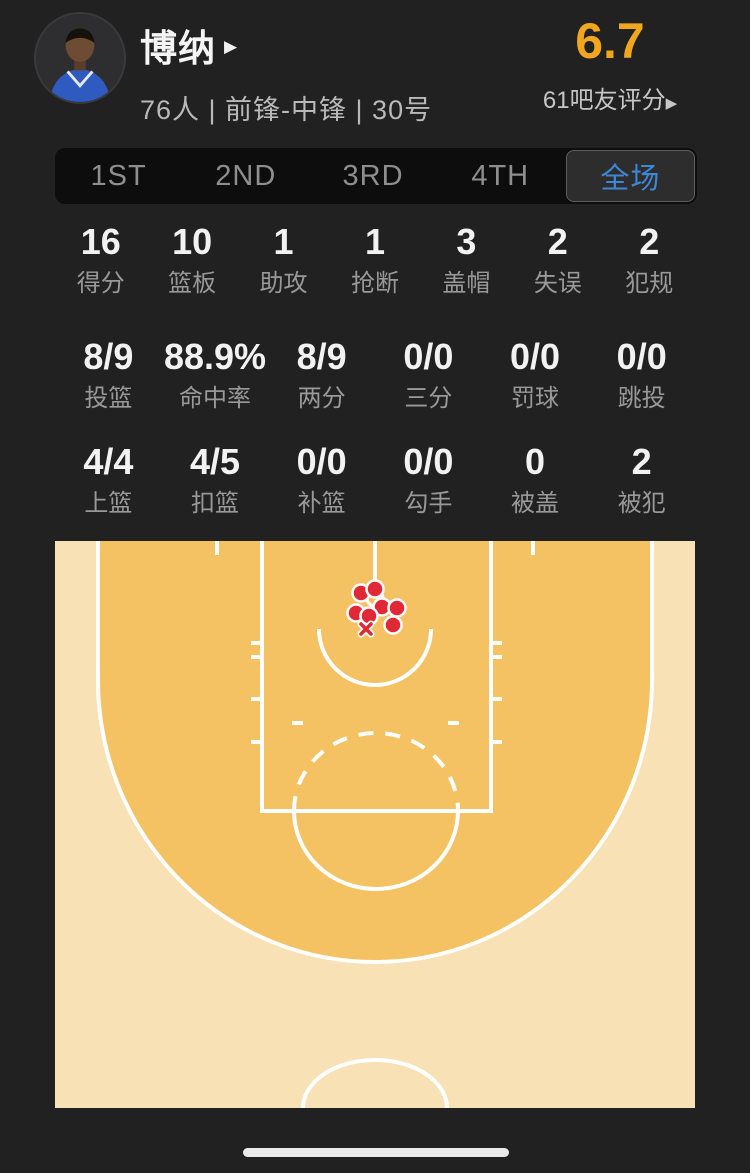  What do you see at coordinates (376, 1152) in the screenshot?
I see `home-indicator-bar` at bounding box center [376, 1152].